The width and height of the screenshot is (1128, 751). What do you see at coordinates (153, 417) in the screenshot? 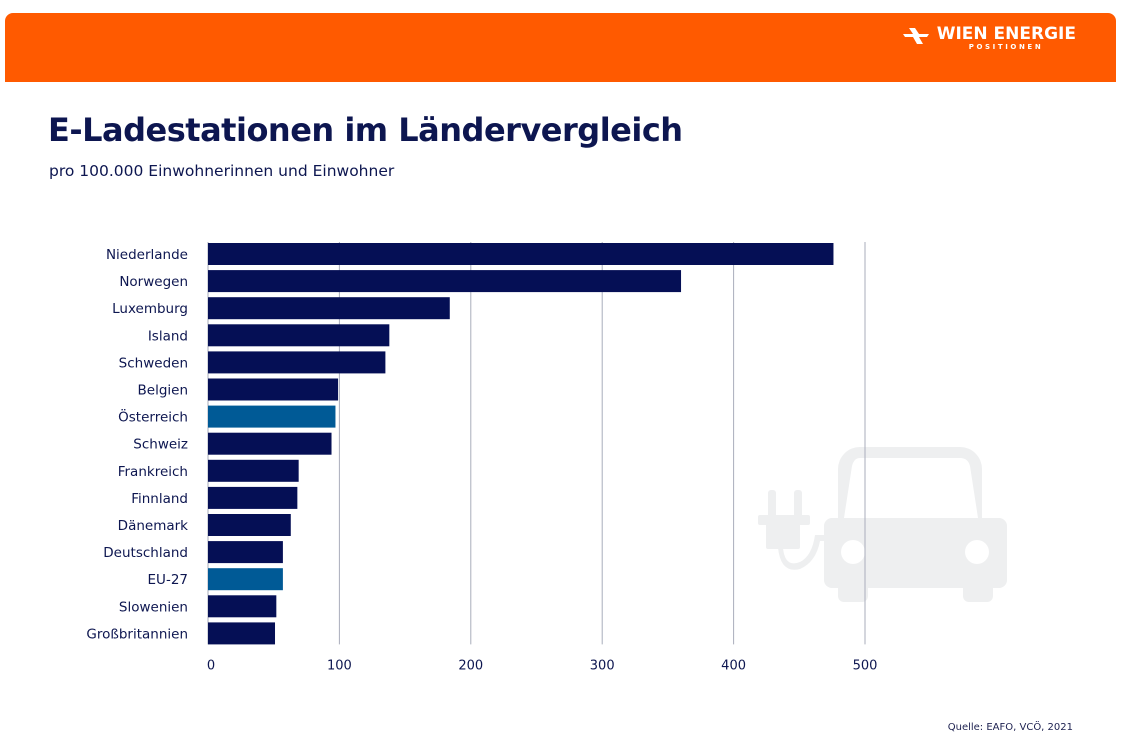
I see `category-label: Österreich` at bounding box center [153, 417].